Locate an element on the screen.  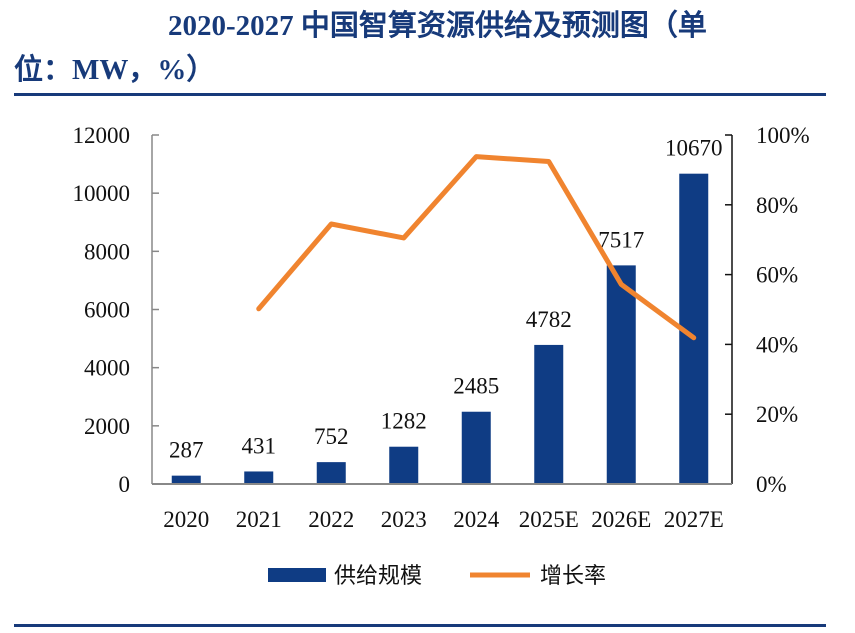
legend-label-bar: 供给规模 is located at coordinates (378, 575).